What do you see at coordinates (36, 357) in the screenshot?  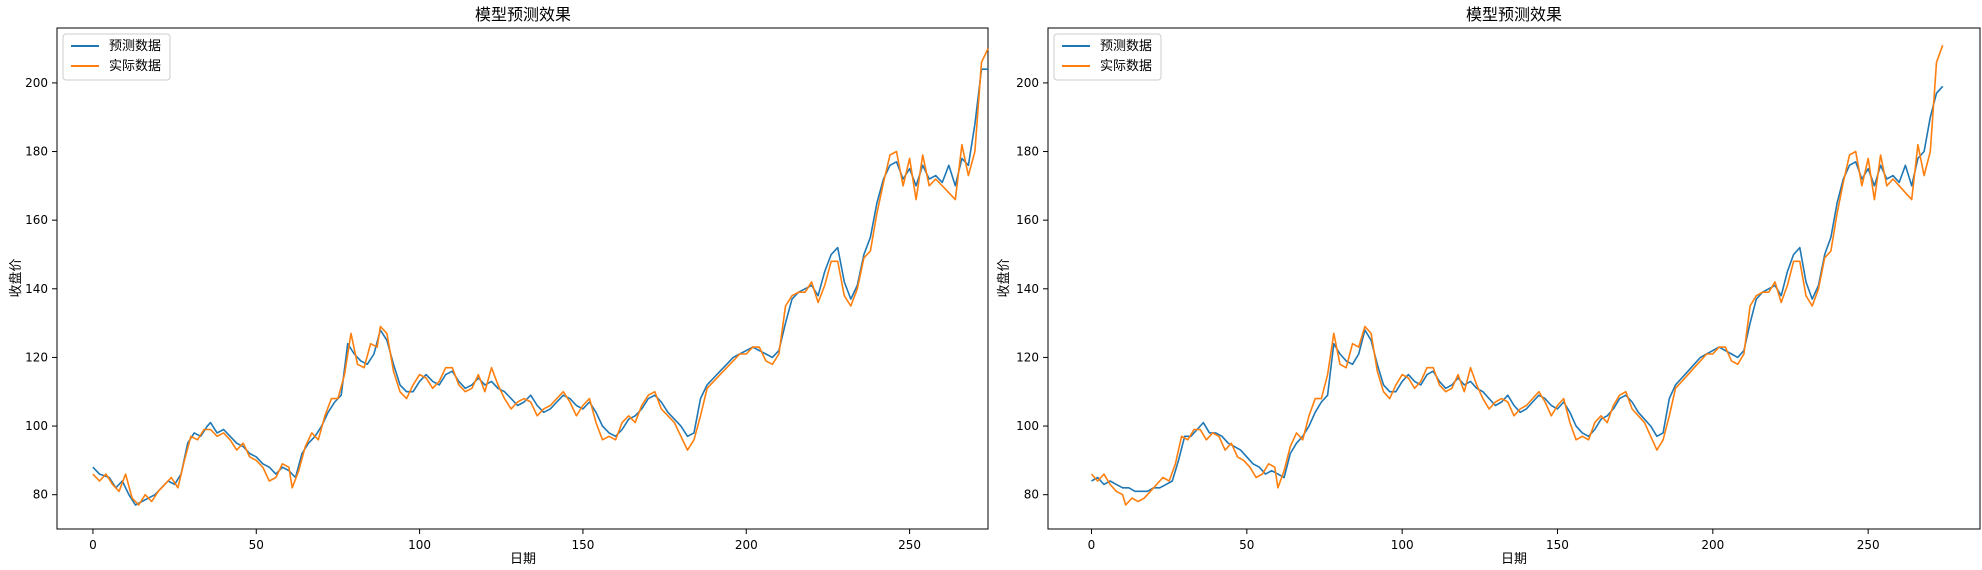 I see `chart-left-ytick-label-2: 120` at bounding box center [36, 357].